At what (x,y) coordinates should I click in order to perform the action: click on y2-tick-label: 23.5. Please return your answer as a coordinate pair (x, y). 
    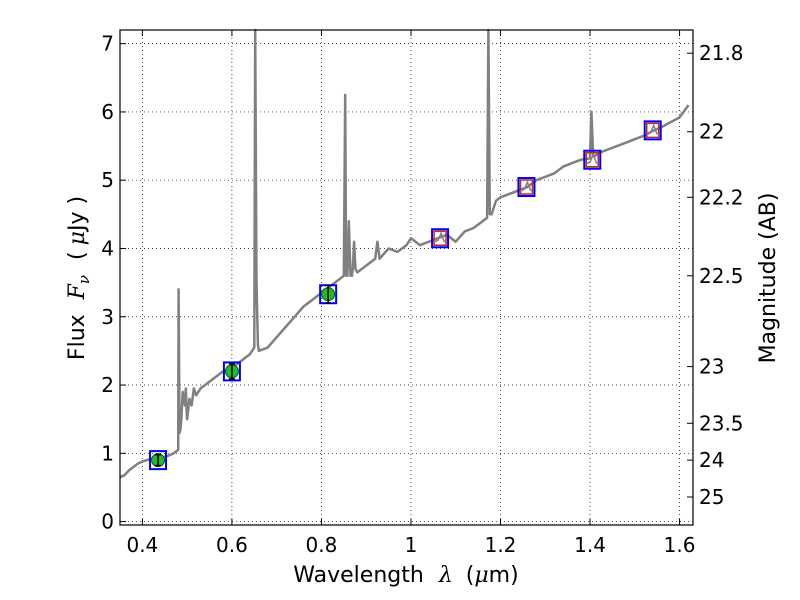
    Looking at the image, I should click on (721, 423).